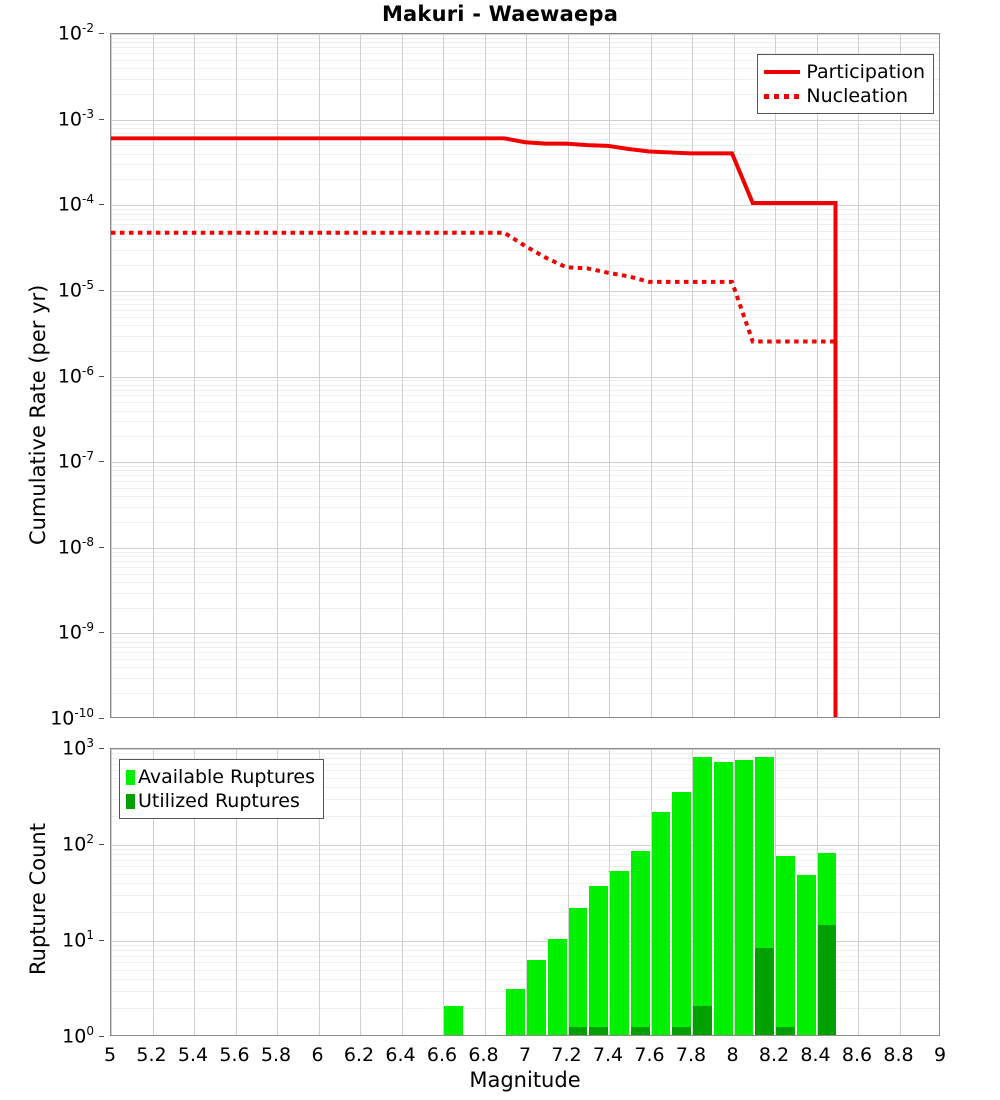 Image resolution: width=1000 pixels, height=1100 pixels. Describe the element at coordinates (78, 748) in the screenshot. I see `y-tick-label: 10³` at that location.